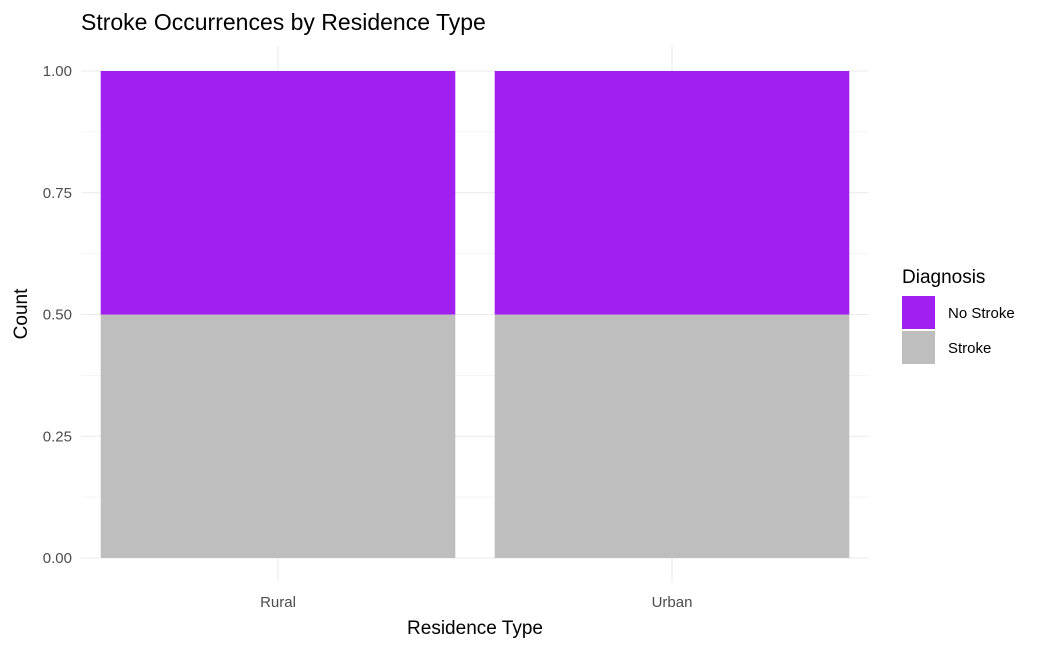  Describe the element at coordinates (57, 436) in the screenshot. I see `y-tick-label: 0.25` at that location.